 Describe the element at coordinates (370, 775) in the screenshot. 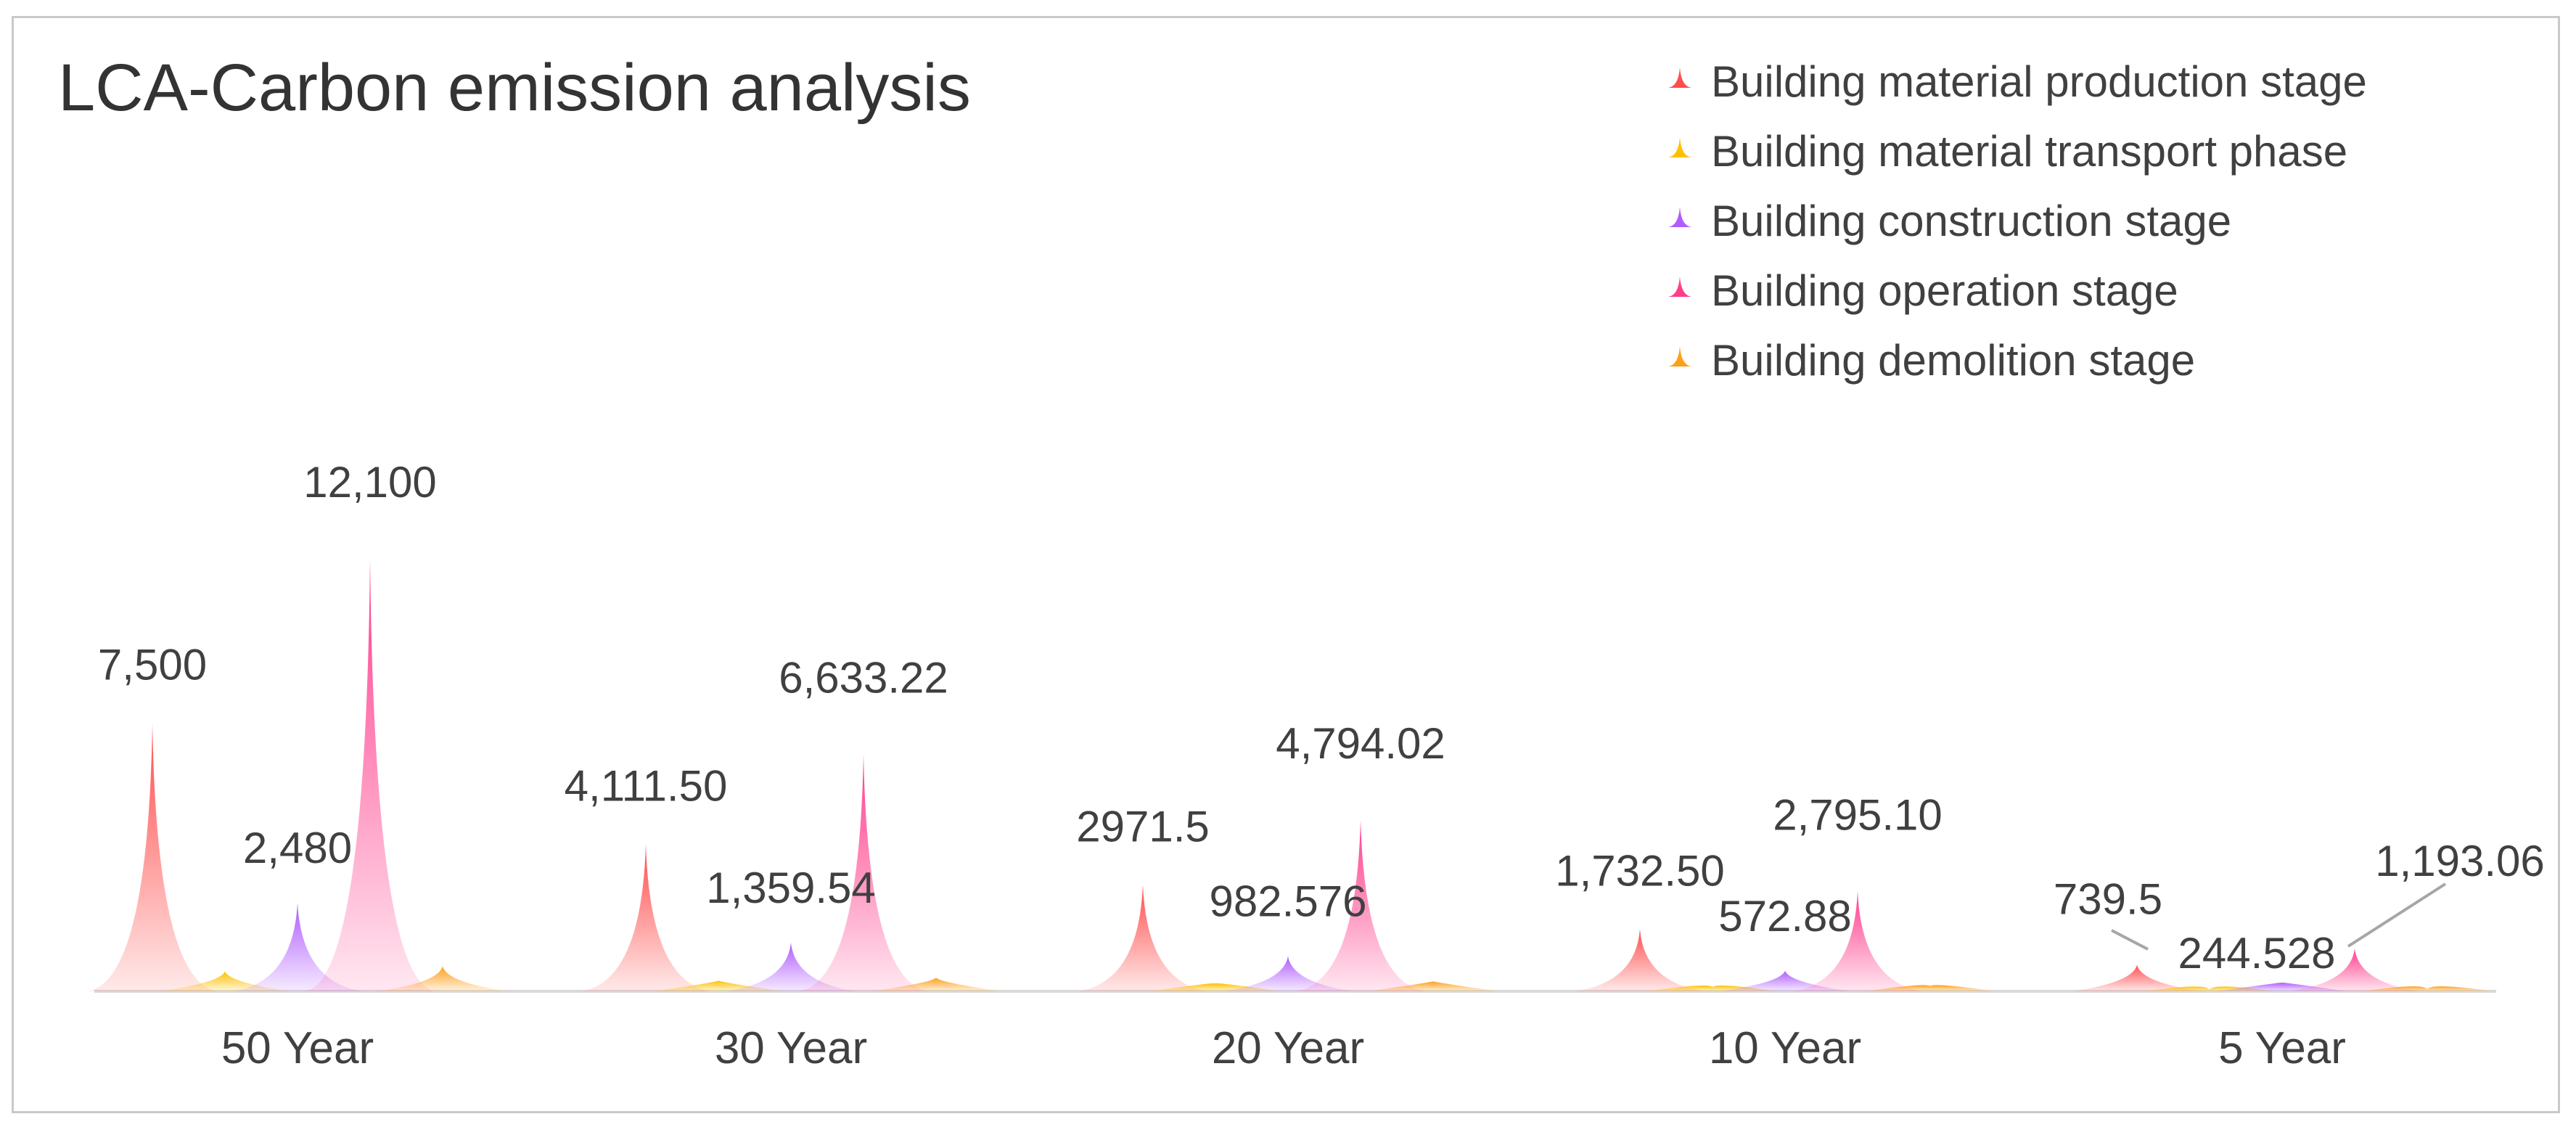

I see `spike-building-operation-stage-50-year` at that location.